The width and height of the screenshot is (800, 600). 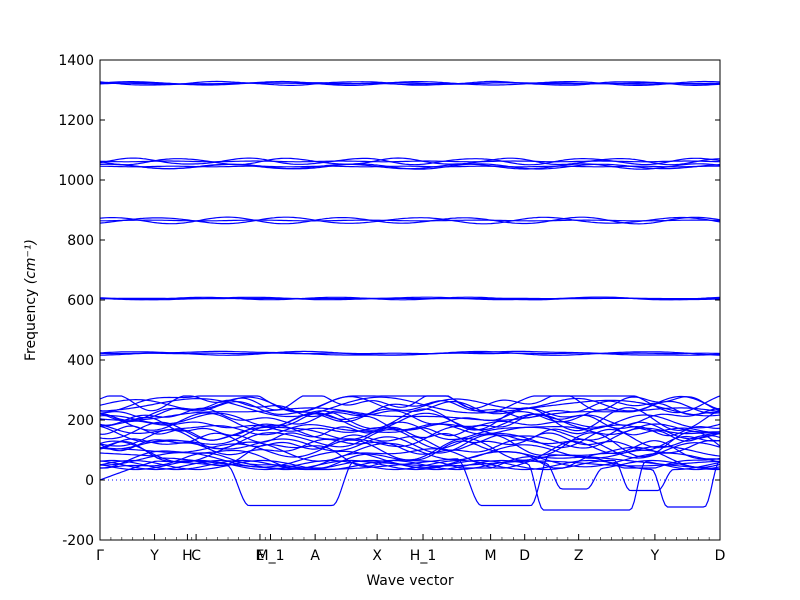 What do you see at coordinates (89, 481) in the screenshot?
I see `y-tick-label: 0` at bounding box center [89, 481].